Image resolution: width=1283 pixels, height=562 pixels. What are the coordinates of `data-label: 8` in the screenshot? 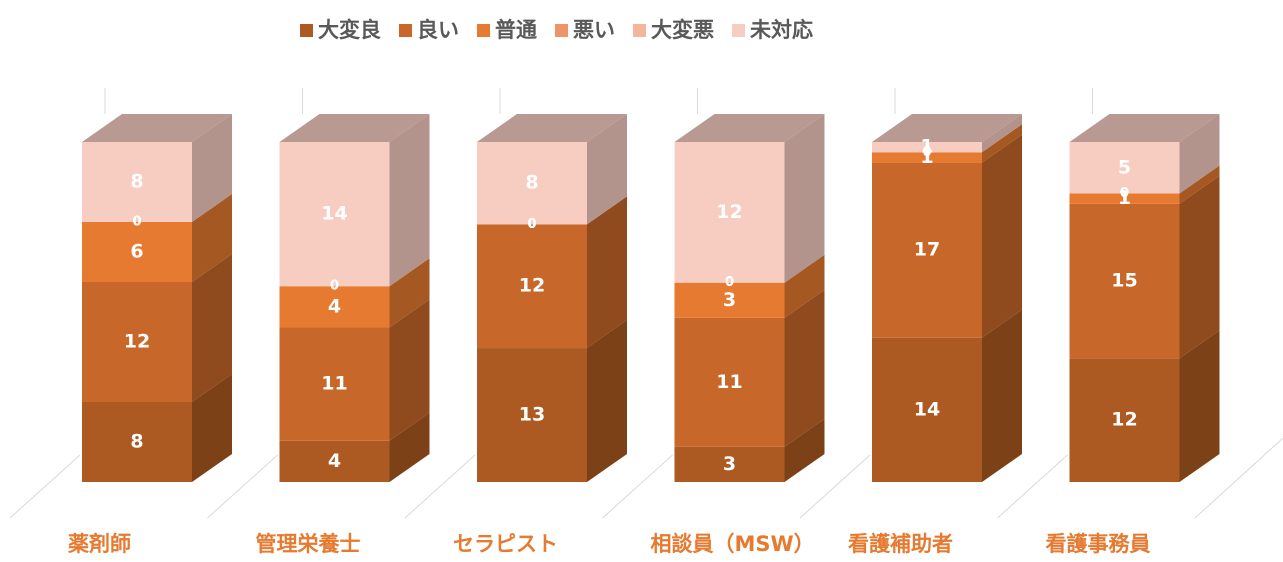 It's located at (136, 442).